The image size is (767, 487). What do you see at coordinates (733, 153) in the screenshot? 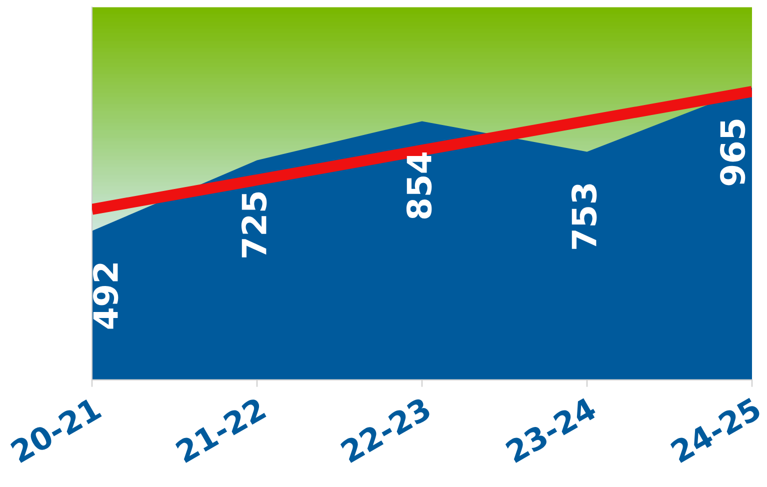
I see `data-label: 965` at bounding box center [733, 153].